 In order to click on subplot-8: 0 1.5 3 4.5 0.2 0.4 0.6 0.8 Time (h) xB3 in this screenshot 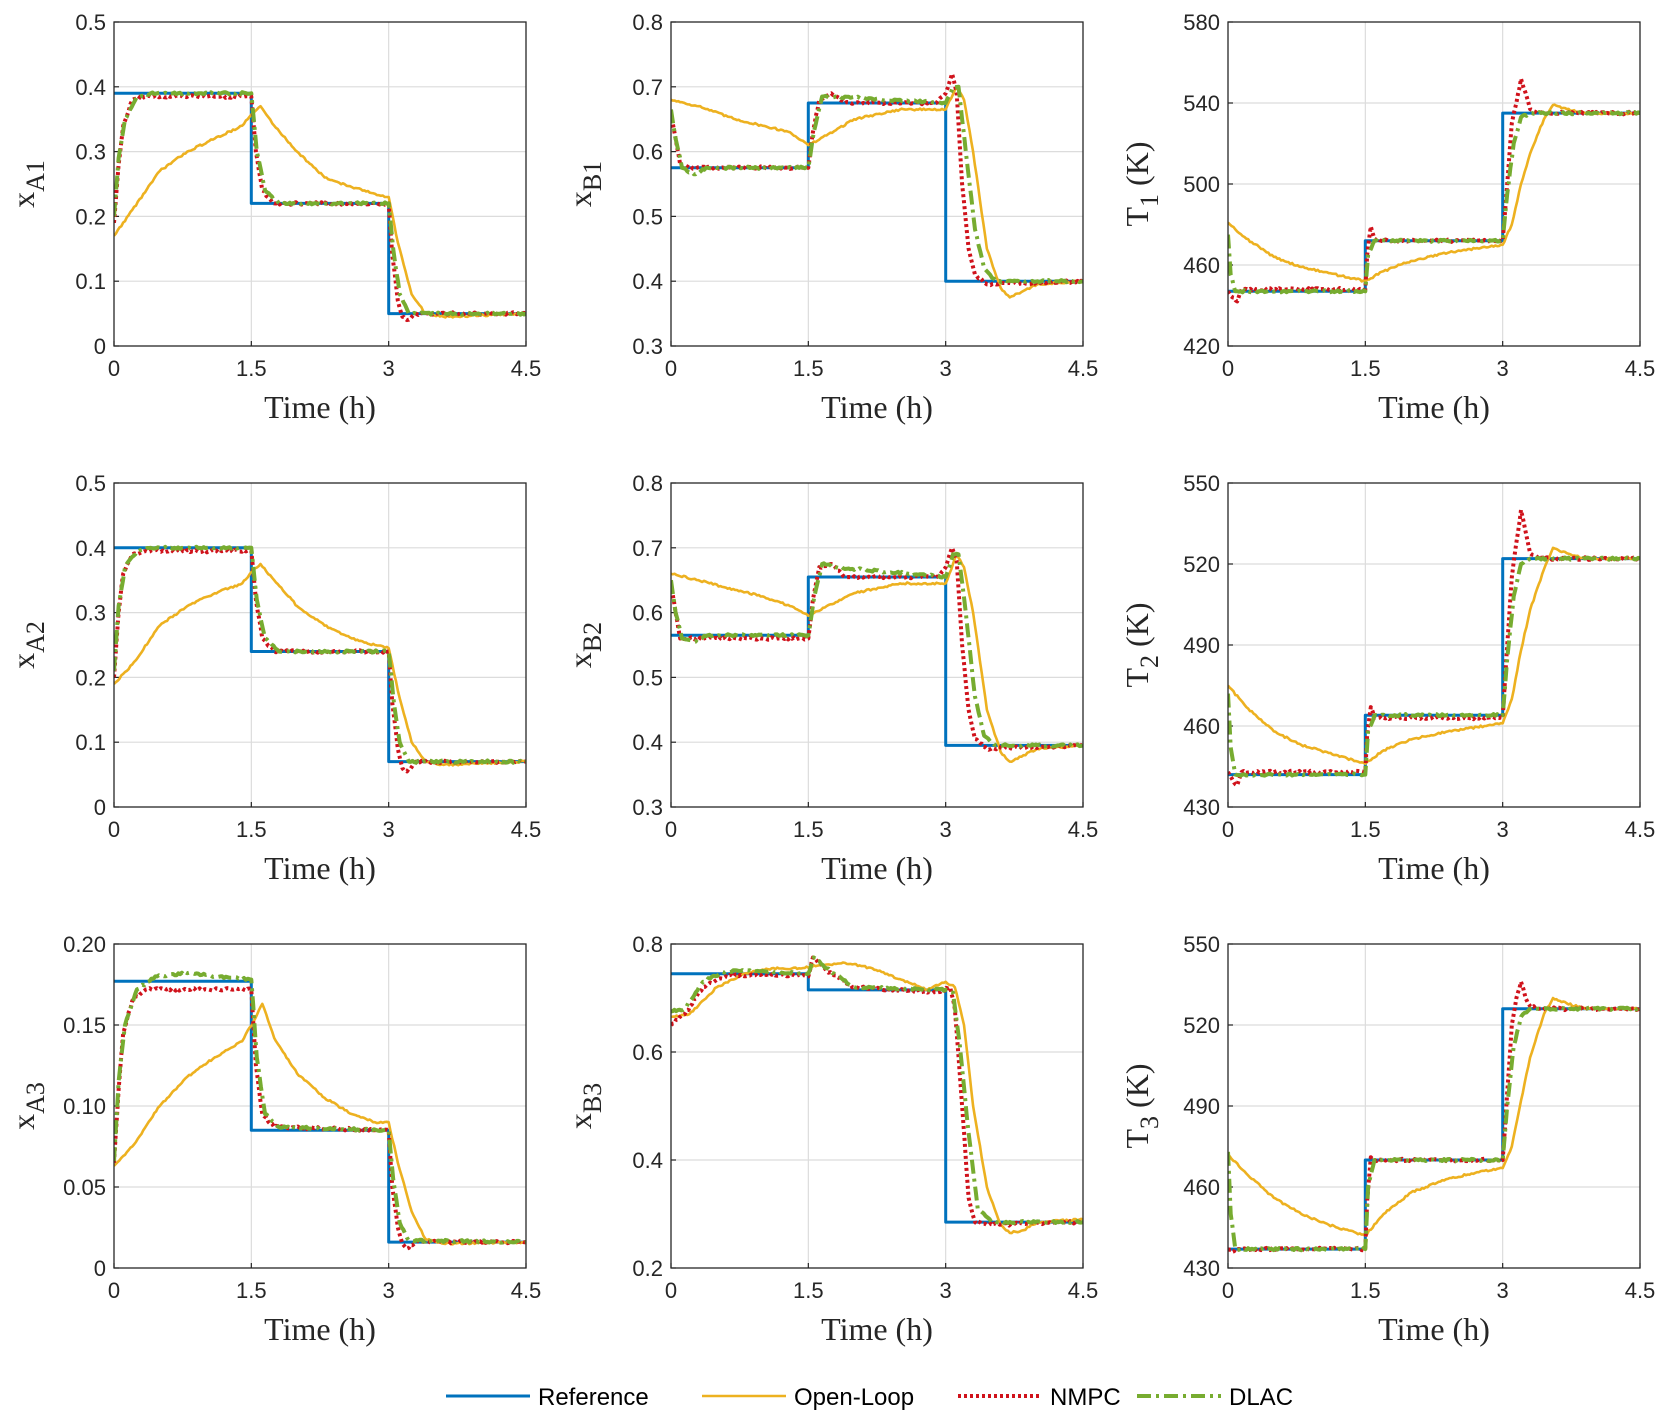, I will do `click(830, 1139)`.